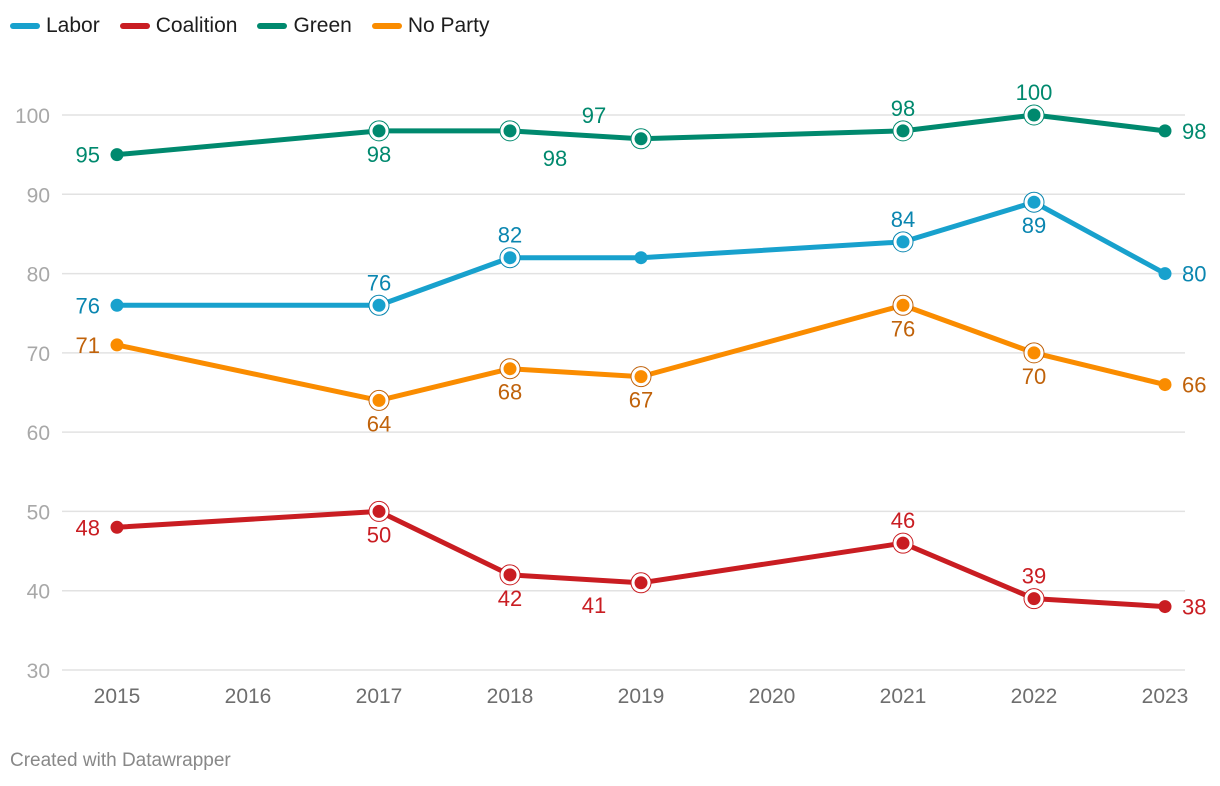 This screenshot has width=1220, height=786. What do you see at coordinates (903, 242) in the screenshot?
I see `point-labor-2021` at bounding box center [903, 242].